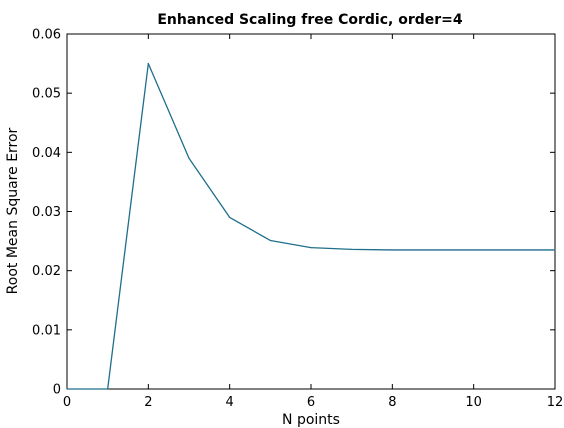 The width and height of the screenshot is (564, 428). What do you see at coordinates (46, 35) in the screenshot?
I see `y-tick-label: 0.06` at bounding box center [46, 35].